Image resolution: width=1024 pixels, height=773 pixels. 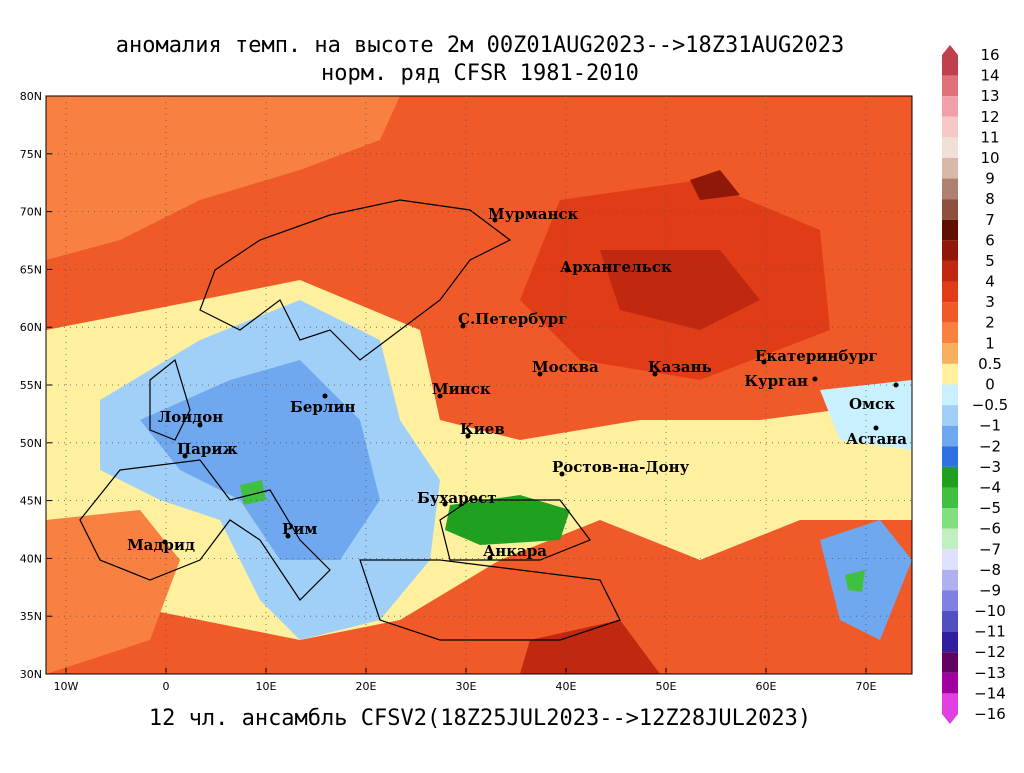 I want to click on colorbar-label: 13, so click(x=989, y=96).